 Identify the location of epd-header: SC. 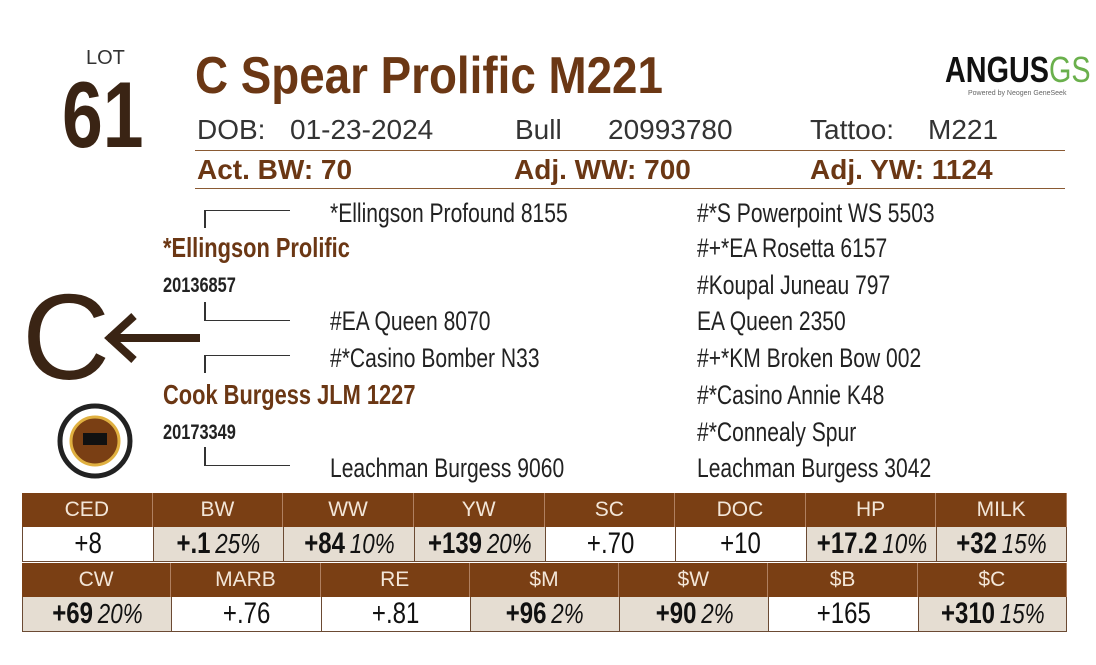
(610, 510).